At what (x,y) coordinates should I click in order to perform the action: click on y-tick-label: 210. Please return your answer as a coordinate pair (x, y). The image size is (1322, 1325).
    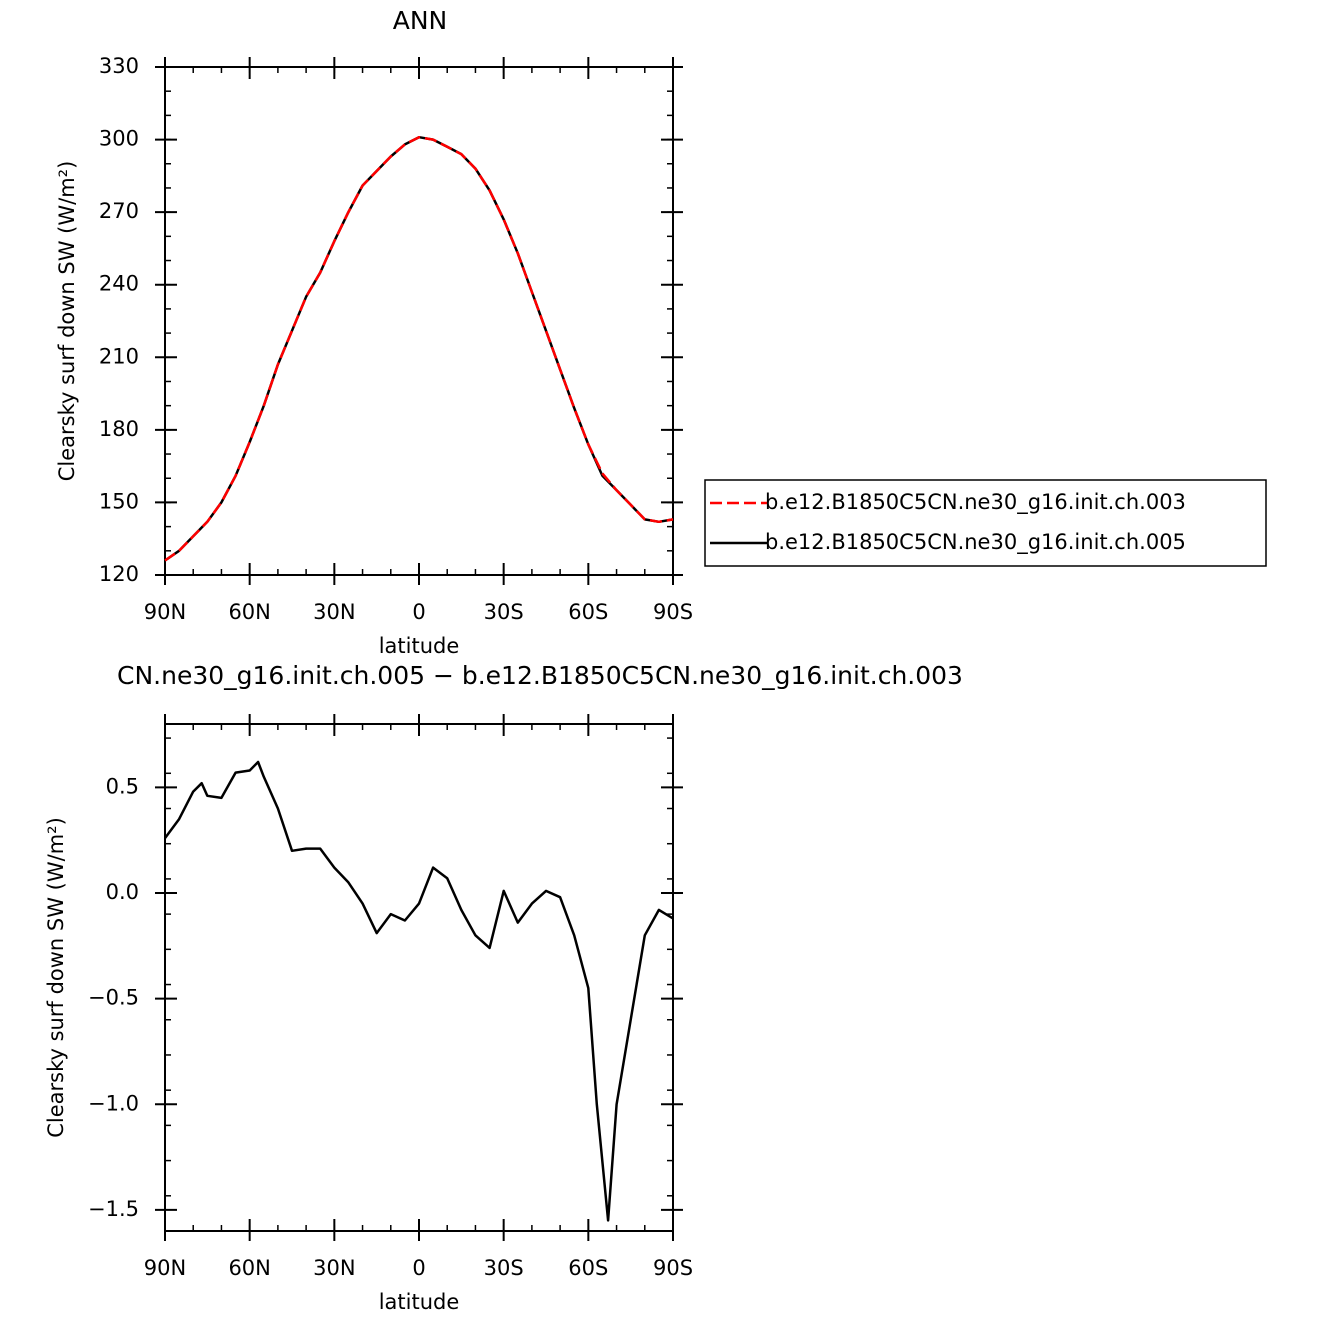
    Looking at the image, I should click on (119, 356).